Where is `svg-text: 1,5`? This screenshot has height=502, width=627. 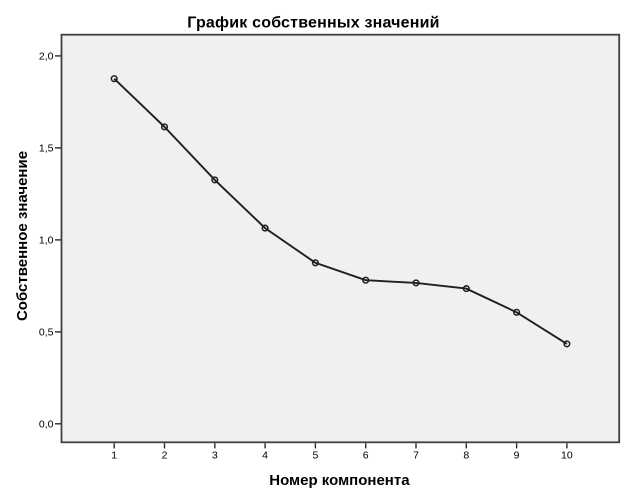
svg-text: 1,5 is located at coordinates (46, 149).